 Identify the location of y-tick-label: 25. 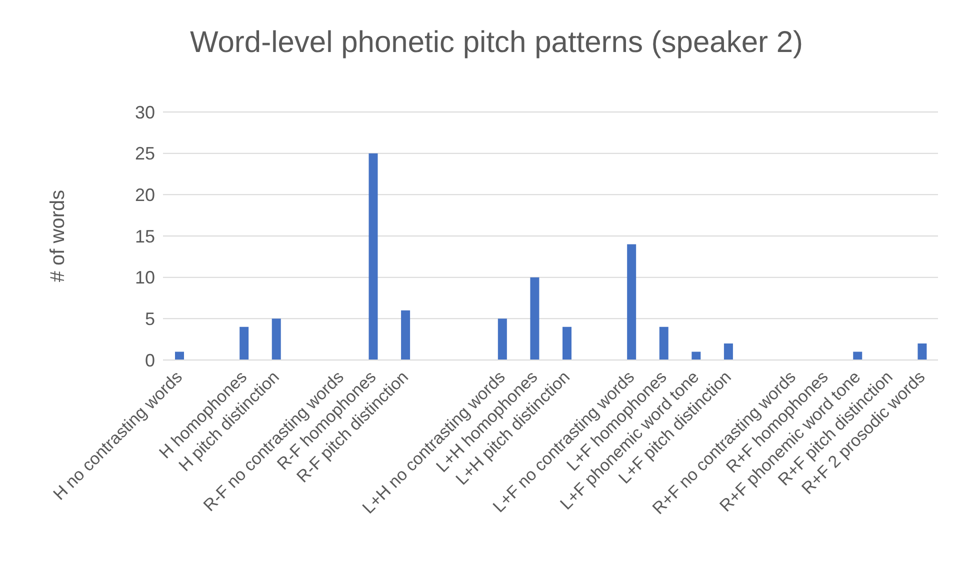
(144, 154).